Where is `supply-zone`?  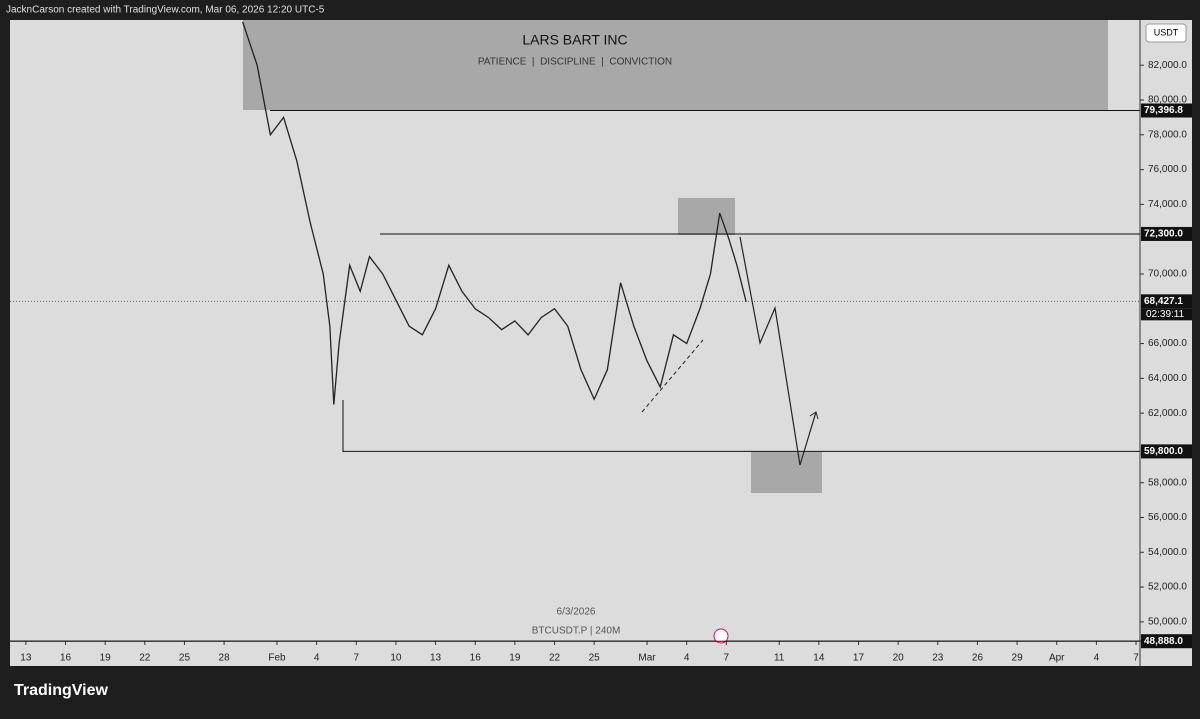
supply-zone is located at coordinates (675, 65).